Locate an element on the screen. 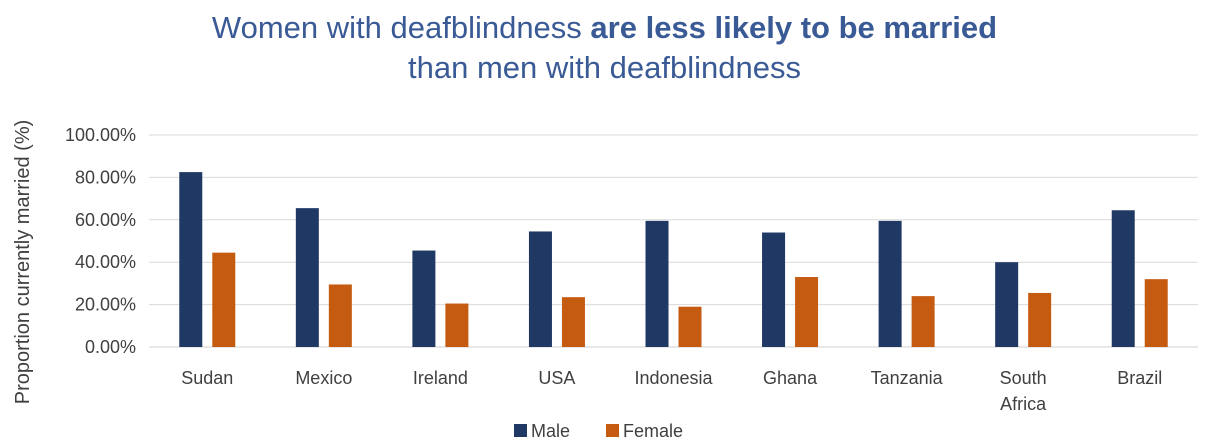 This screenshot has height=440, width=1209. chart-title-bold: are less likely to be married is located at coordinates (794, 27).